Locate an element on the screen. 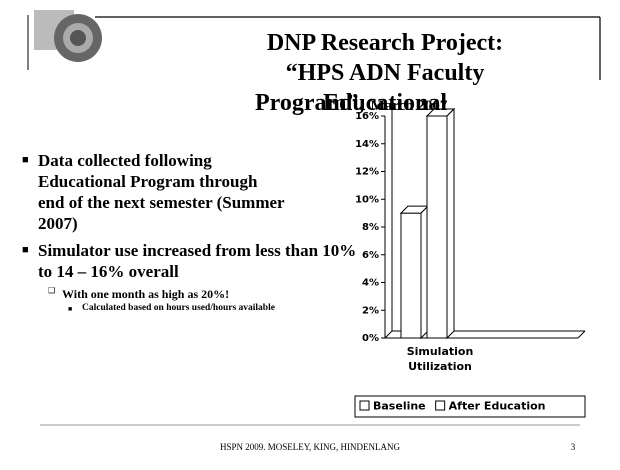  legend-label: After Education is located at coordinates (497, 406).